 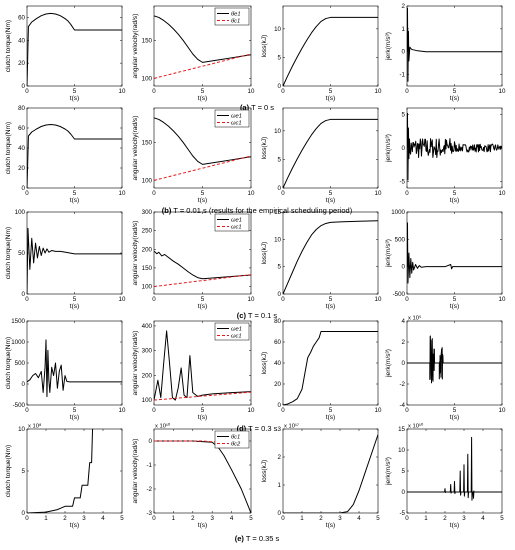 What do you see at coordinates (257, 428) in the screenshot?
I see `caption-d: (d) T = 0.3 s` at bounding box center [257, 428].